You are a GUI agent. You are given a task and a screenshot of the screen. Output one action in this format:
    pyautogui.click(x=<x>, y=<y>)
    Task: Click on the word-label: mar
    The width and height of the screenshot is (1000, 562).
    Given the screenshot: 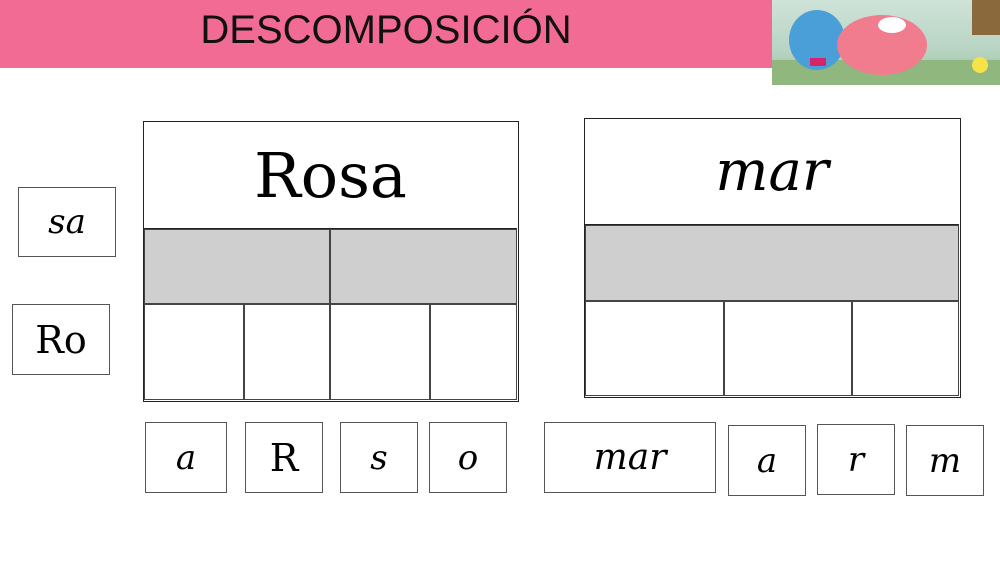 What is the action you would take?
    pyautogui.click(x=772, y=172)
    